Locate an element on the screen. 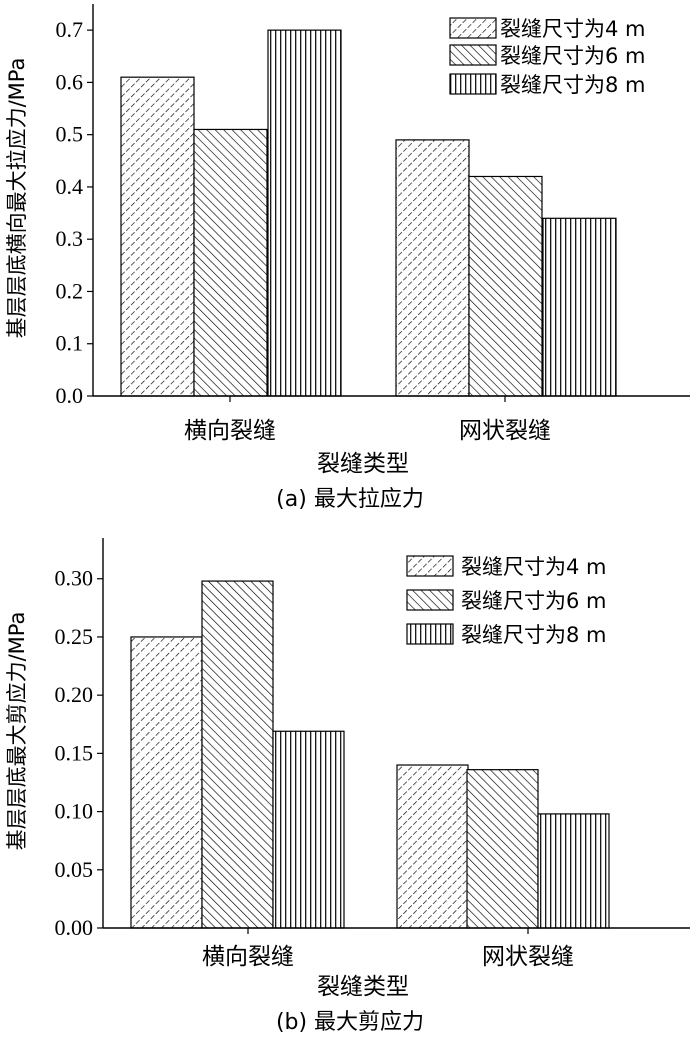 This screenshot has width=700, height=1044. y-tick-label: 0.25 is located at coordinates (74, 636).